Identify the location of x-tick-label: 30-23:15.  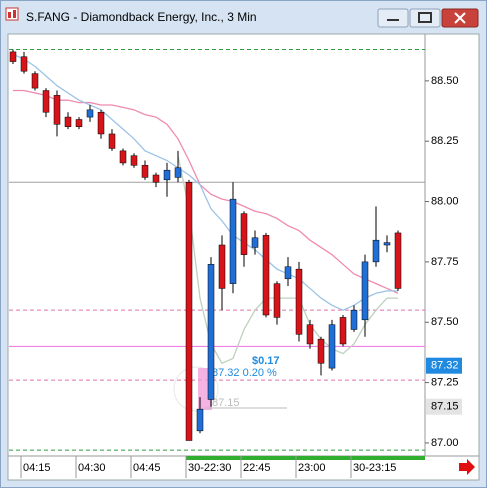
(374, 468).